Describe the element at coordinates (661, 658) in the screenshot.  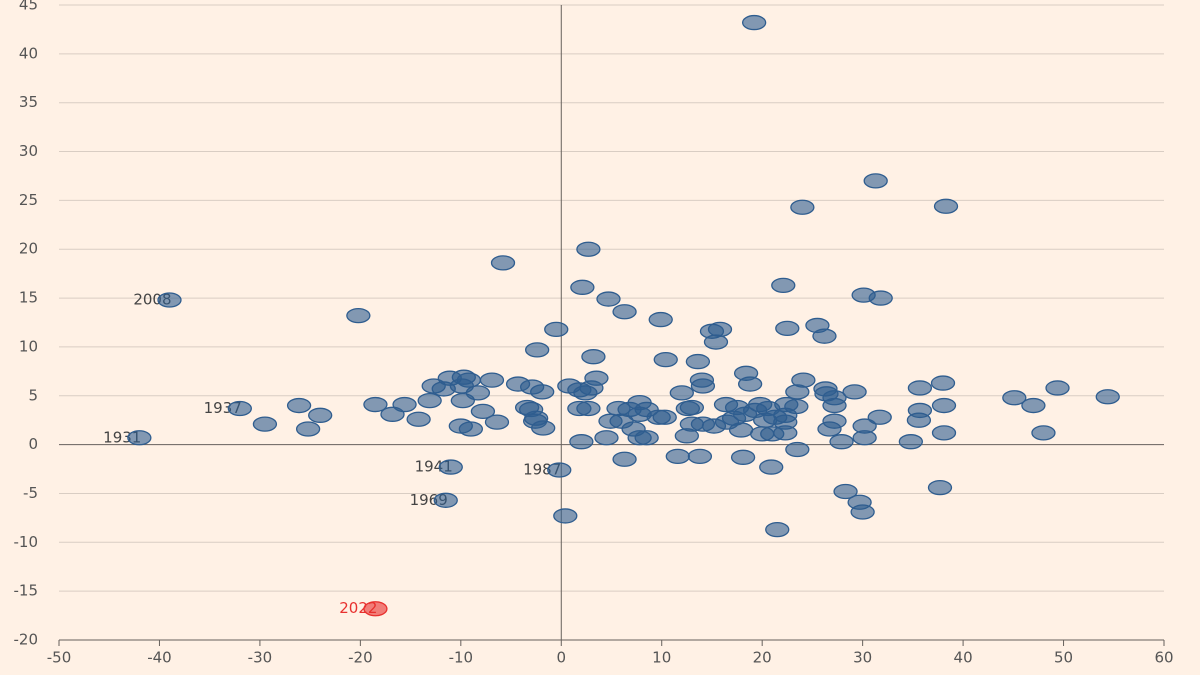
I see `x-tick-label: 10` at that location.